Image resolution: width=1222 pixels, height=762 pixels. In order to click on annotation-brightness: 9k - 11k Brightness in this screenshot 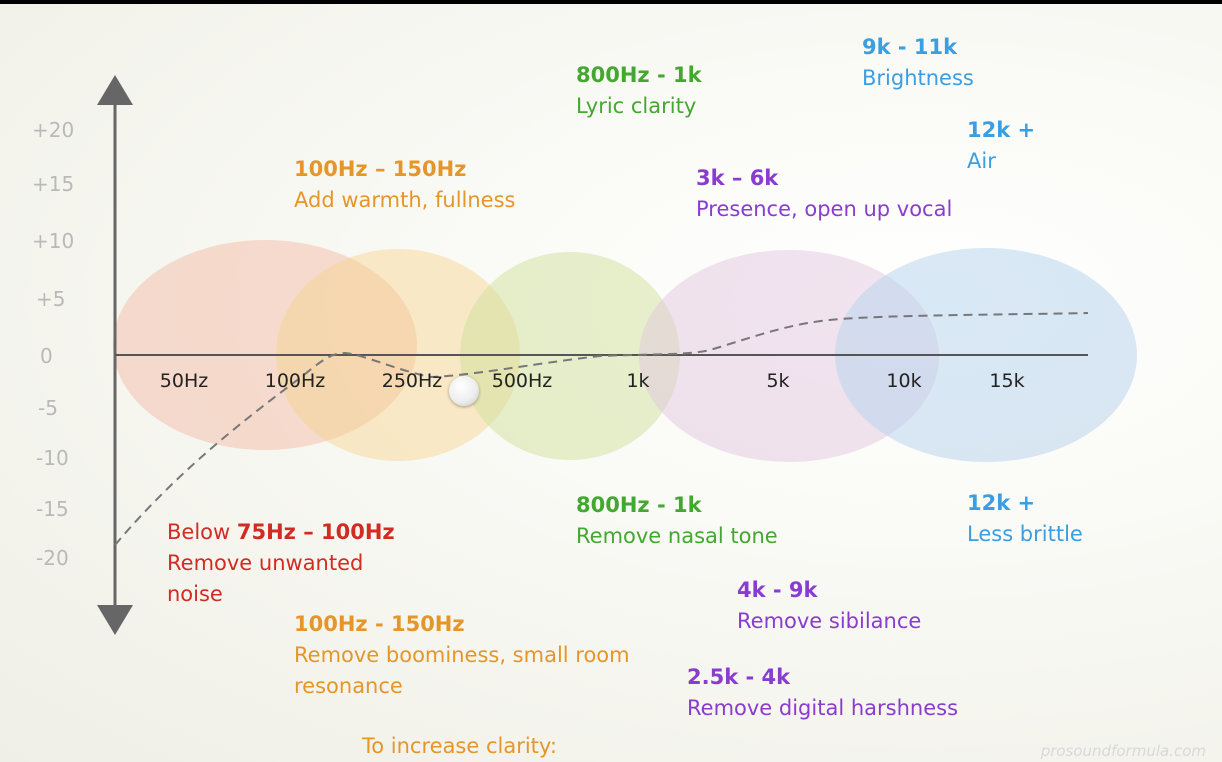, I will do `click(918, 63)`.